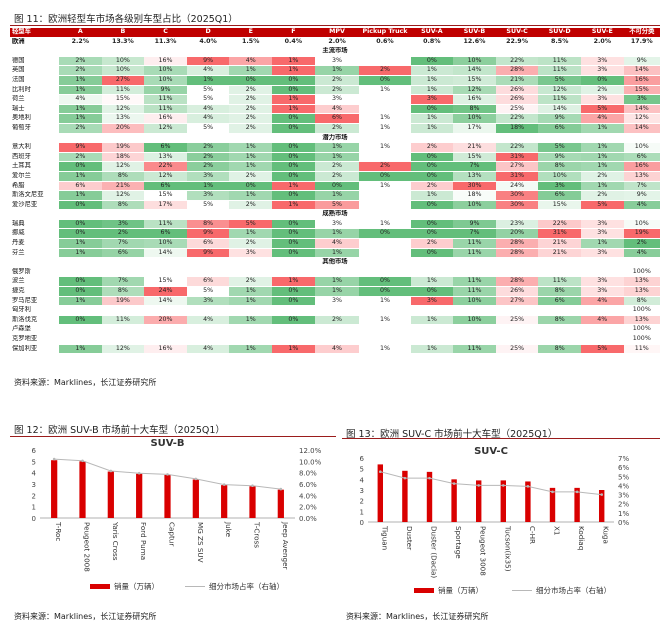 The width and height of the screenshot is (670, 633). I want to click on table-row: 卢森堡 100%, so click(335, 329).